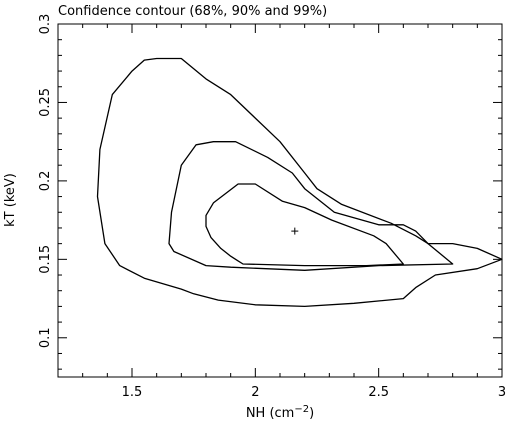  What do you see at coordinates (45, 102) in the screenshot?
I see `y-tick-label: 0.25` at bounding box center [45, 102].